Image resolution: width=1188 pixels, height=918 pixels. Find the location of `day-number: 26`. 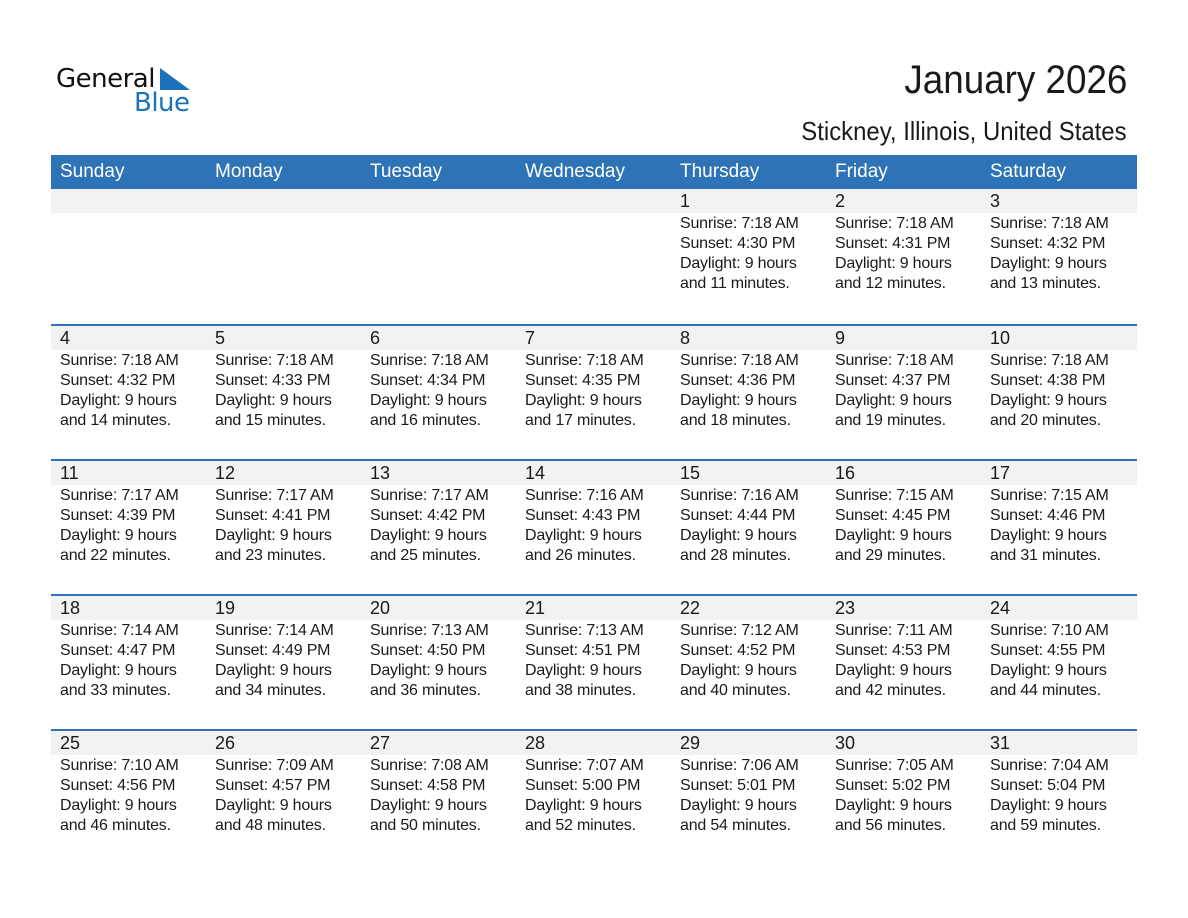

day-number: 26 is located at coordinates (225, 743).